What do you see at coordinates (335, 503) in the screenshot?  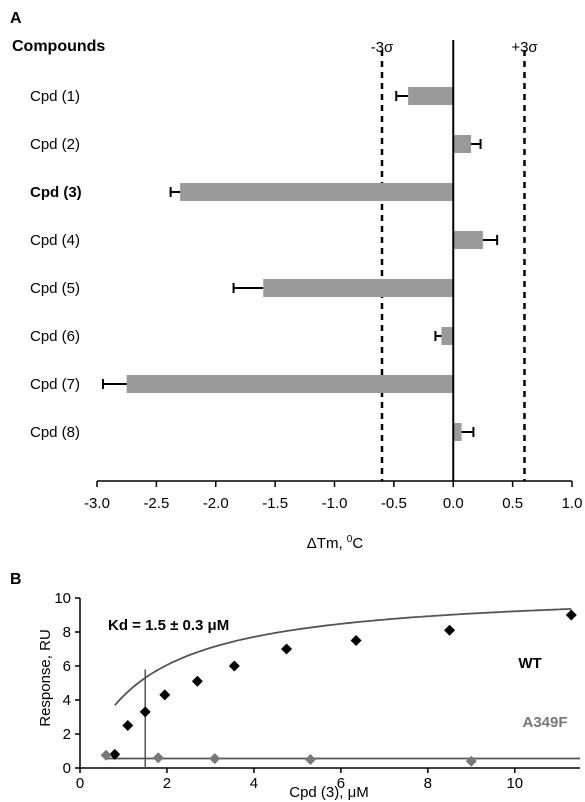 I see `x-tick-label-5: -1.0` at bounding box center [335, 503].